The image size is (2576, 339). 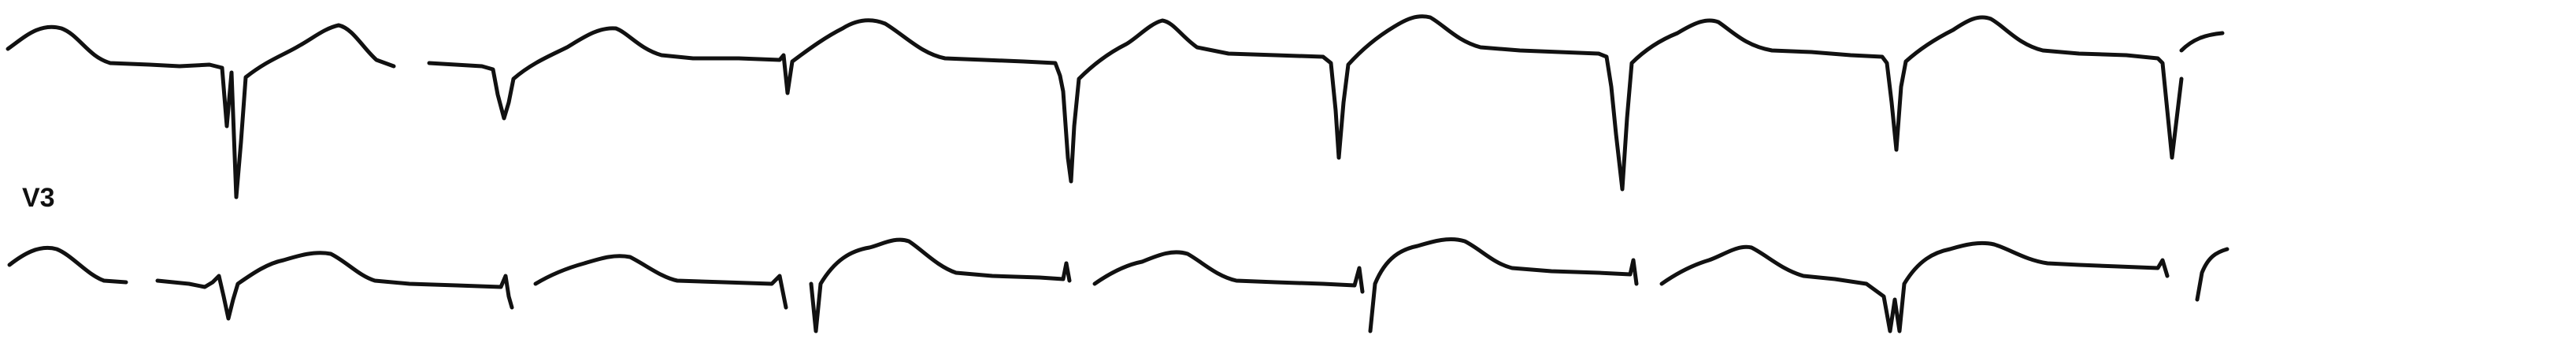 What do you see at coordinates (38, 198) in the screenshot?
I see `lead-label-v3: V3` at bounding box center [38, 198].